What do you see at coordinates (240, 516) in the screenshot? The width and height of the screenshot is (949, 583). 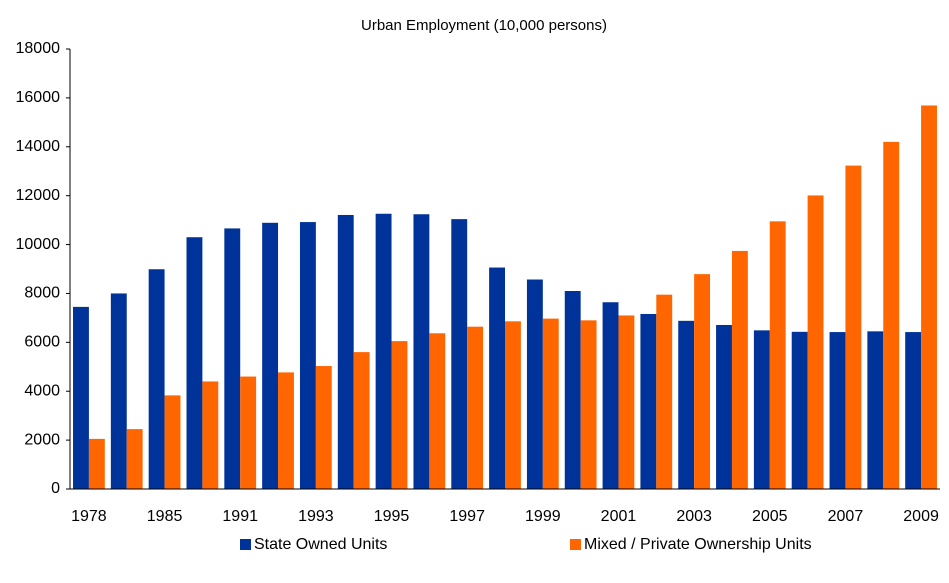 I see `x-tick-label: 1991` at bounding box center [240, 516].